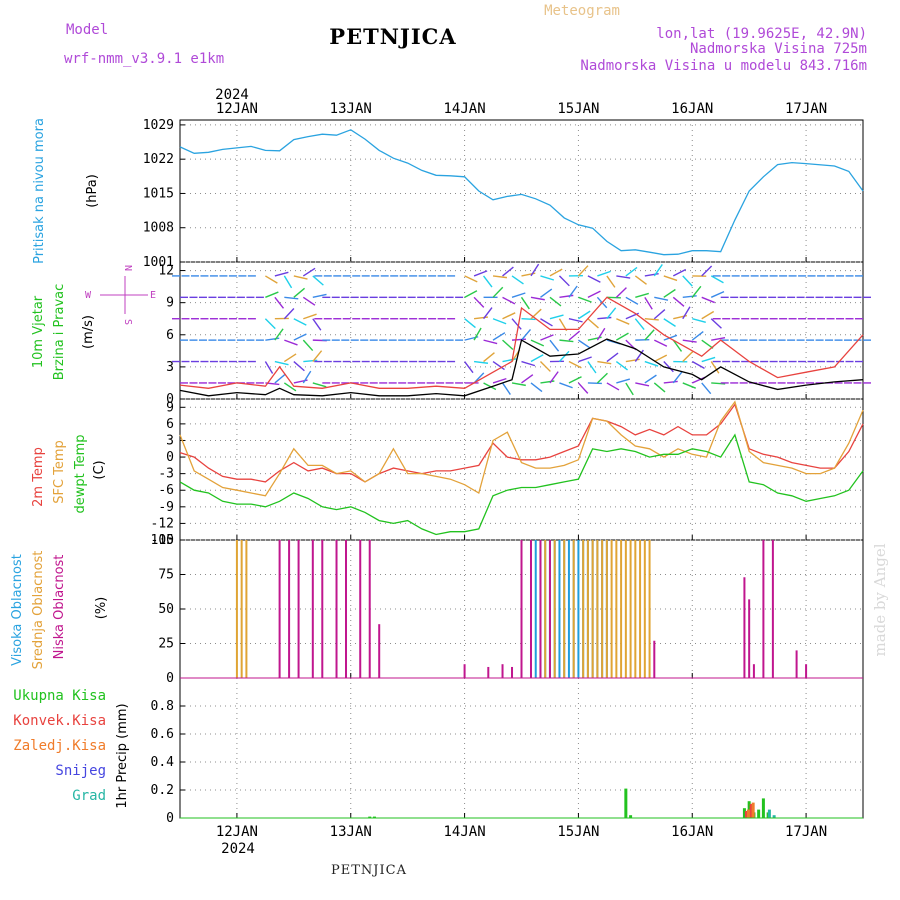 The width and height of the screenshot is (900, 900). What do you see at coordinates (162, 706) in the screenshot?
I see `precip-y-tick-label: 0.8` at bounding box center [162, 706].